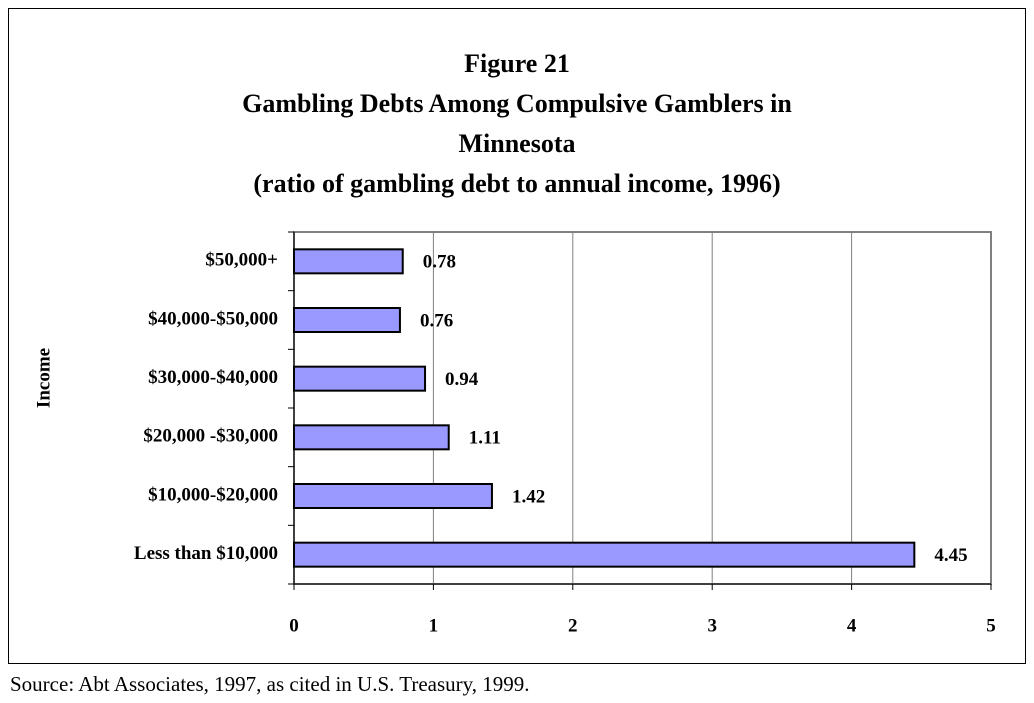  I want to click on y-axis-title: Income, so click(43, 378).